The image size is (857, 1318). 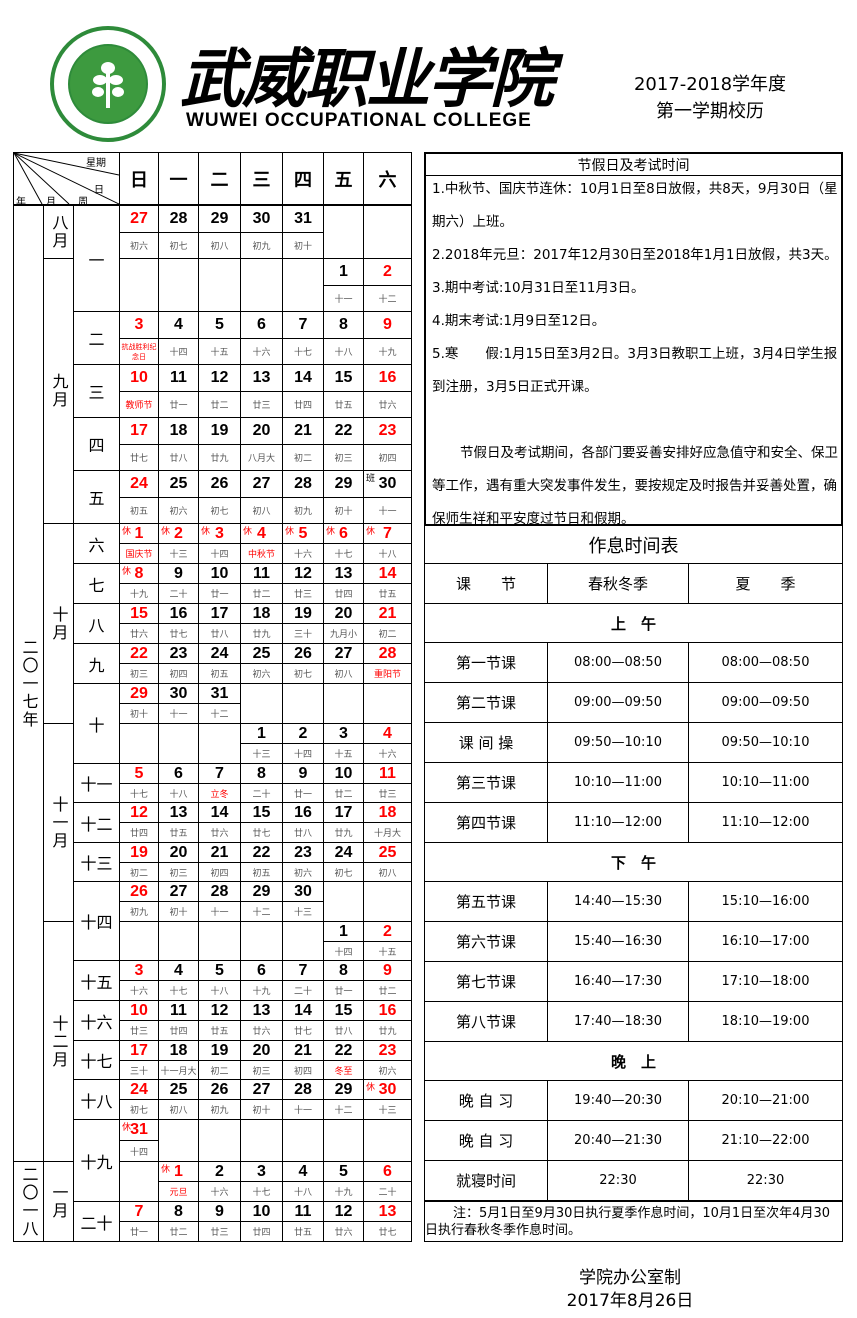 What do you see at coordinates (303, 733) in the screenshot?
I see `day-number-text: 2` at bounding box center [303, 733].